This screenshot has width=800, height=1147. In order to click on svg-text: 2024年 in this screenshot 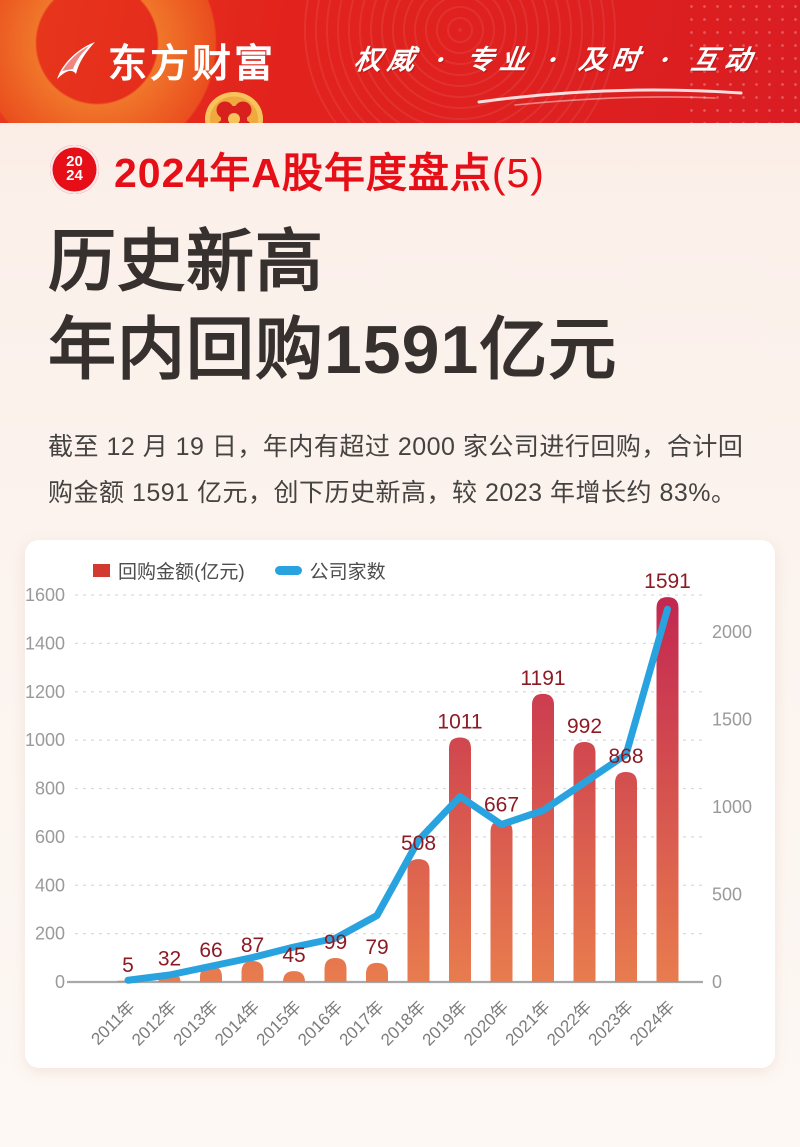, I will do `click(652, 1023)`.